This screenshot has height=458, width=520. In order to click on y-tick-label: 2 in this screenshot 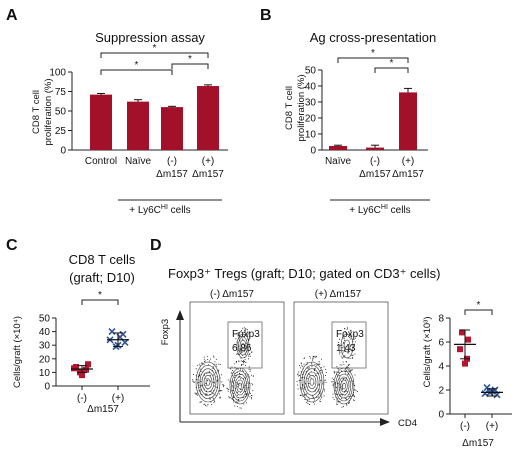, I will do `click(441, 391)`.